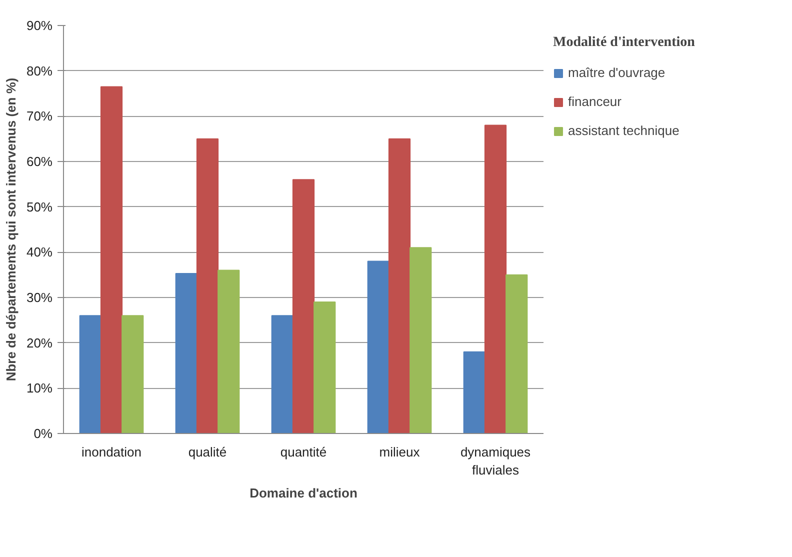 This screenshot has height=557, width=792. What do you see at coordinates (39, 116) in the screenshot?
I see `y-tick-label: 70%` at bounding box center [39, 116].